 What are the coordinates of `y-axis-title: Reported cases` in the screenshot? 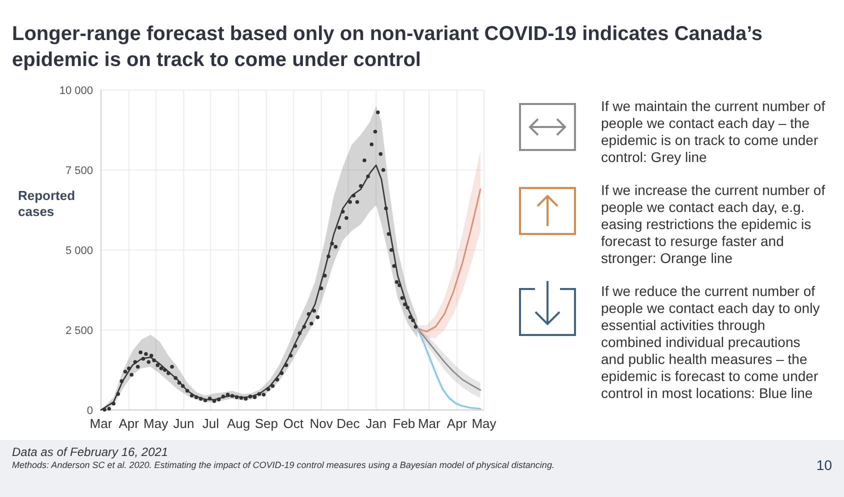 It's located at (47, 203).